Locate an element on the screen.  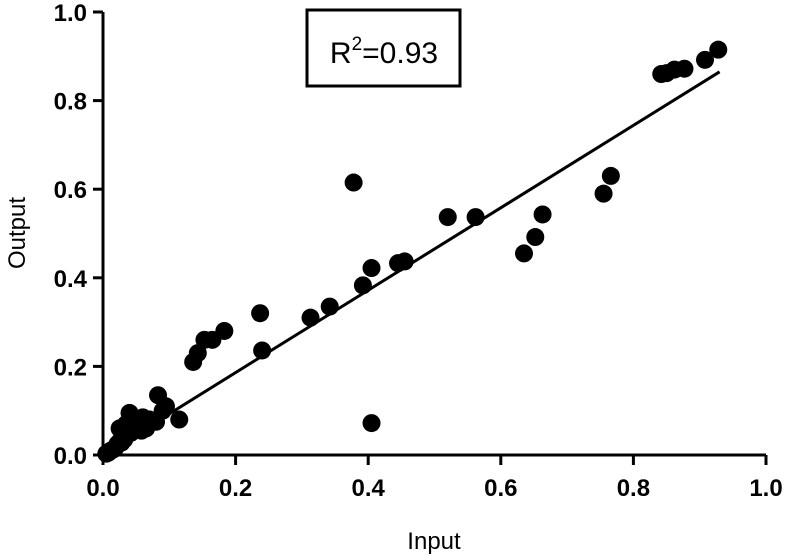
y-tick-label: 0.4 is located at coordinates (71, 279).